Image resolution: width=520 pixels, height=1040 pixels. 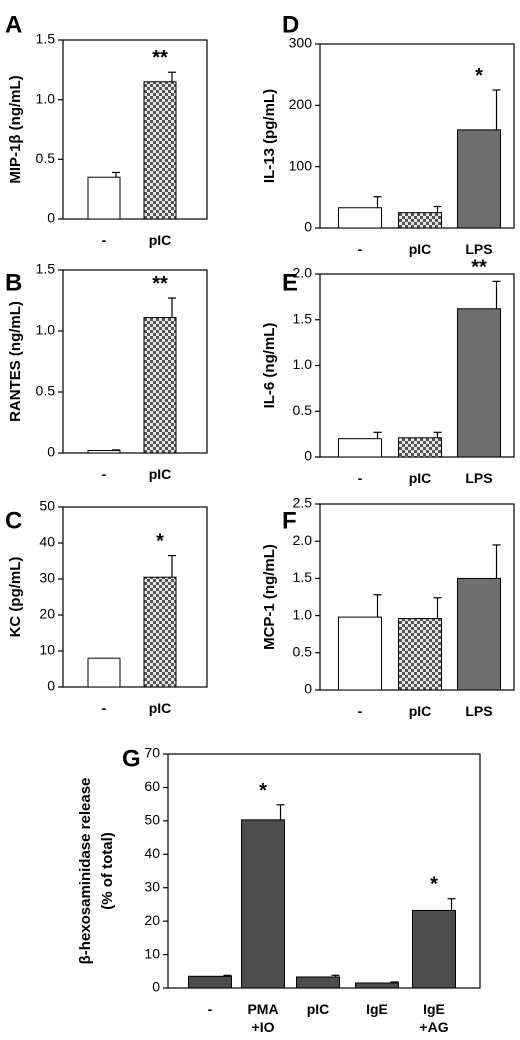 I want to click on x-category-label: +IO, so click(x=263, y=1027).